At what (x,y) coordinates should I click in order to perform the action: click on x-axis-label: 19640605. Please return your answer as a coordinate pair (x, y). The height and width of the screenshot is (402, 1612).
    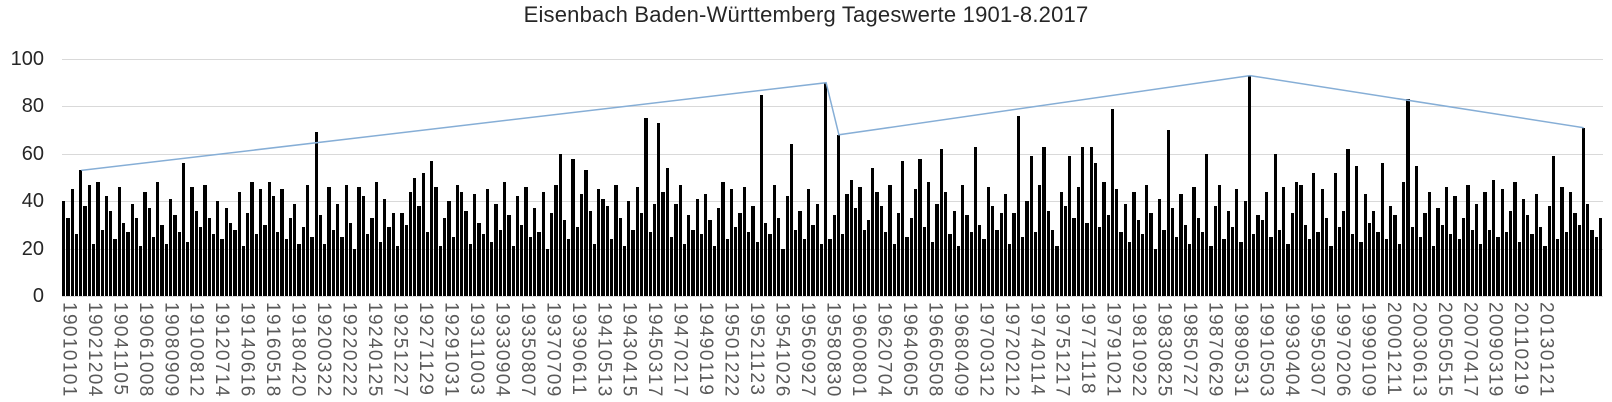
    Looking at the image, I should click on (909, 350).